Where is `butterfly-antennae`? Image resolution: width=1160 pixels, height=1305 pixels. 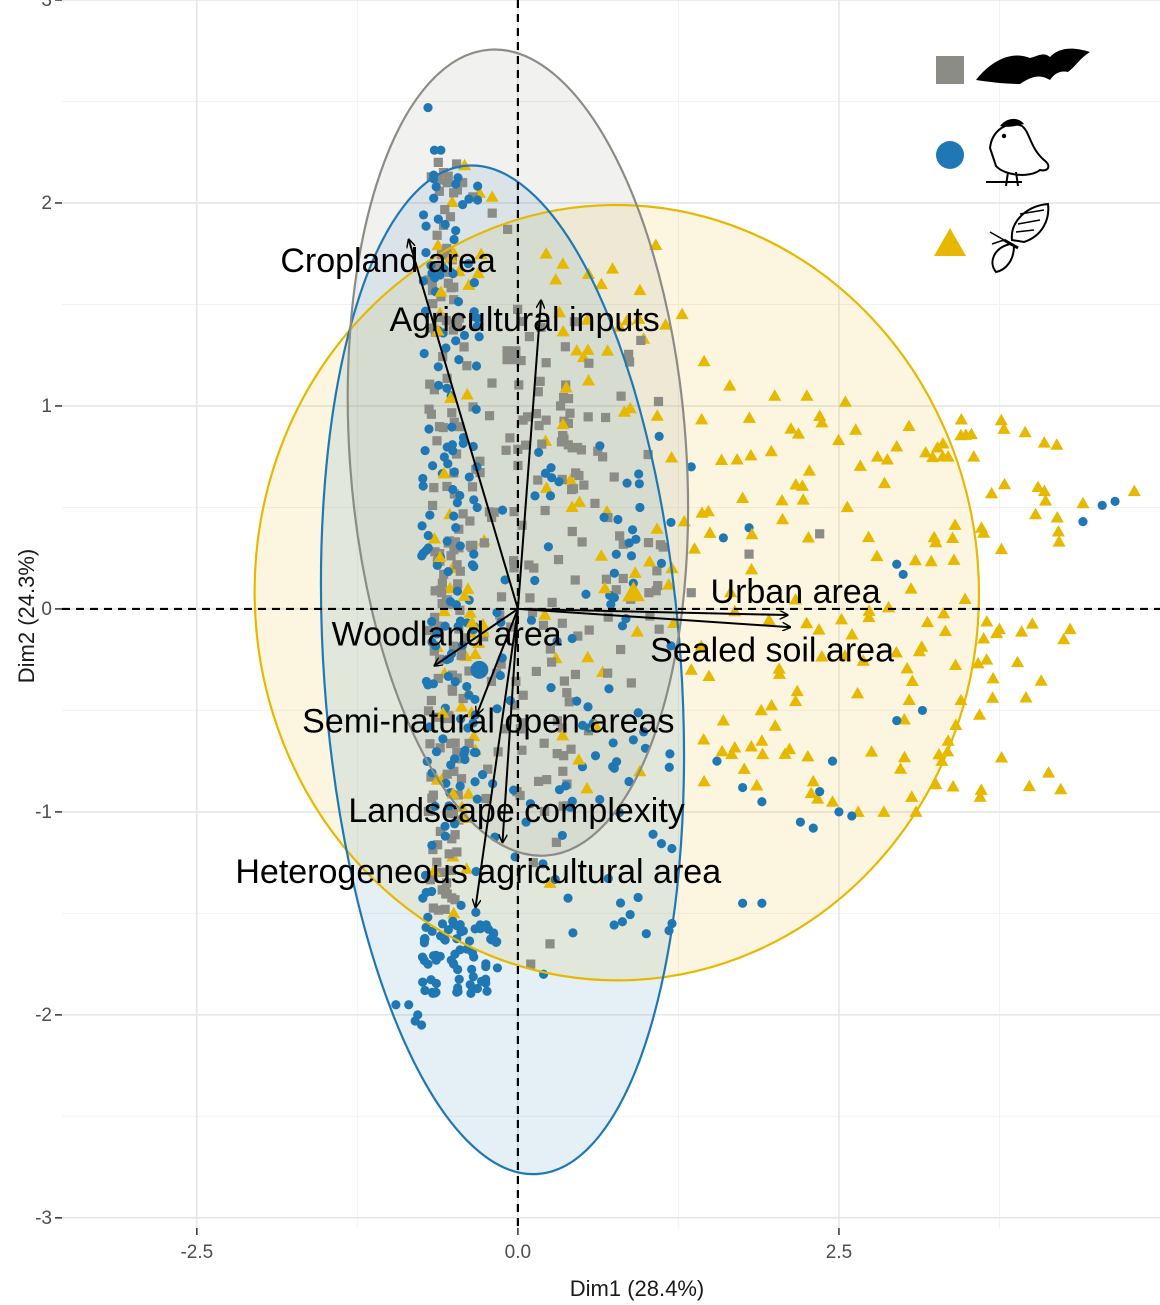
butterfly-antennae is located at coordinates (997, 238).